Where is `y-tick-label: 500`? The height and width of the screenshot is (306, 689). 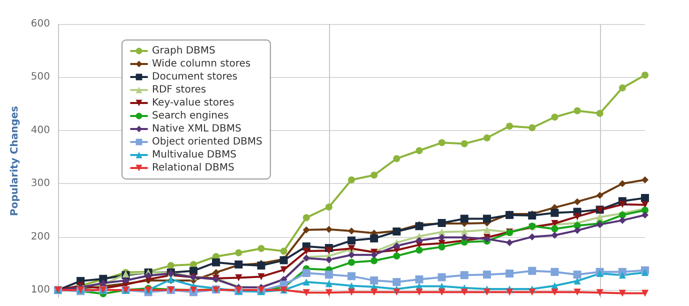
y-tick-label: 500 is located at coordinates (40, 77).